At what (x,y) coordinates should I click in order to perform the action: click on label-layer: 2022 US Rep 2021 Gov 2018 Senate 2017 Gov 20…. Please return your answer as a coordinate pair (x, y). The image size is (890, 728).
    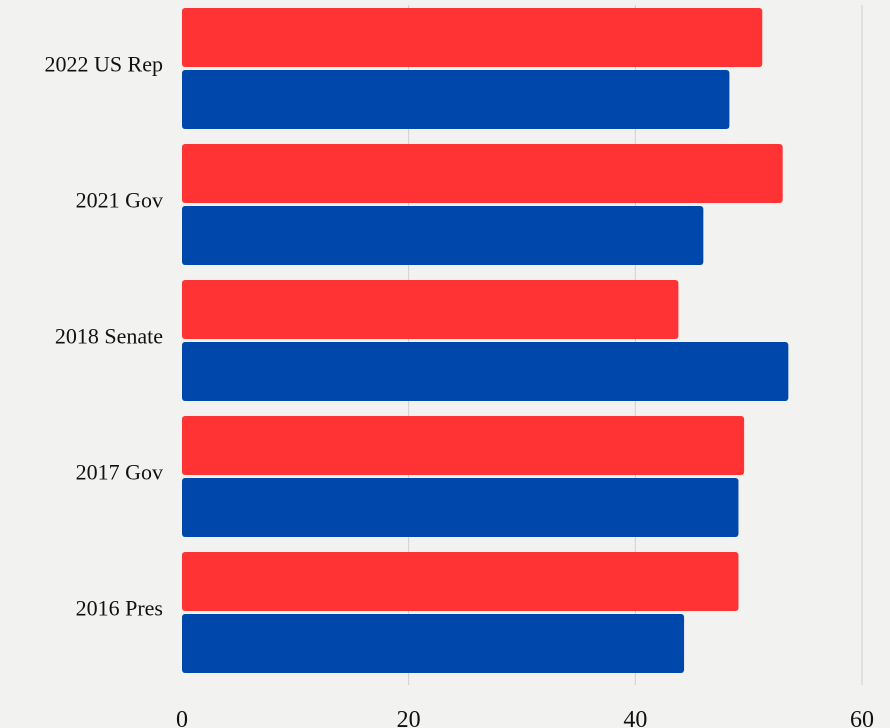
    Looking at the image, I should click on (103, 336).